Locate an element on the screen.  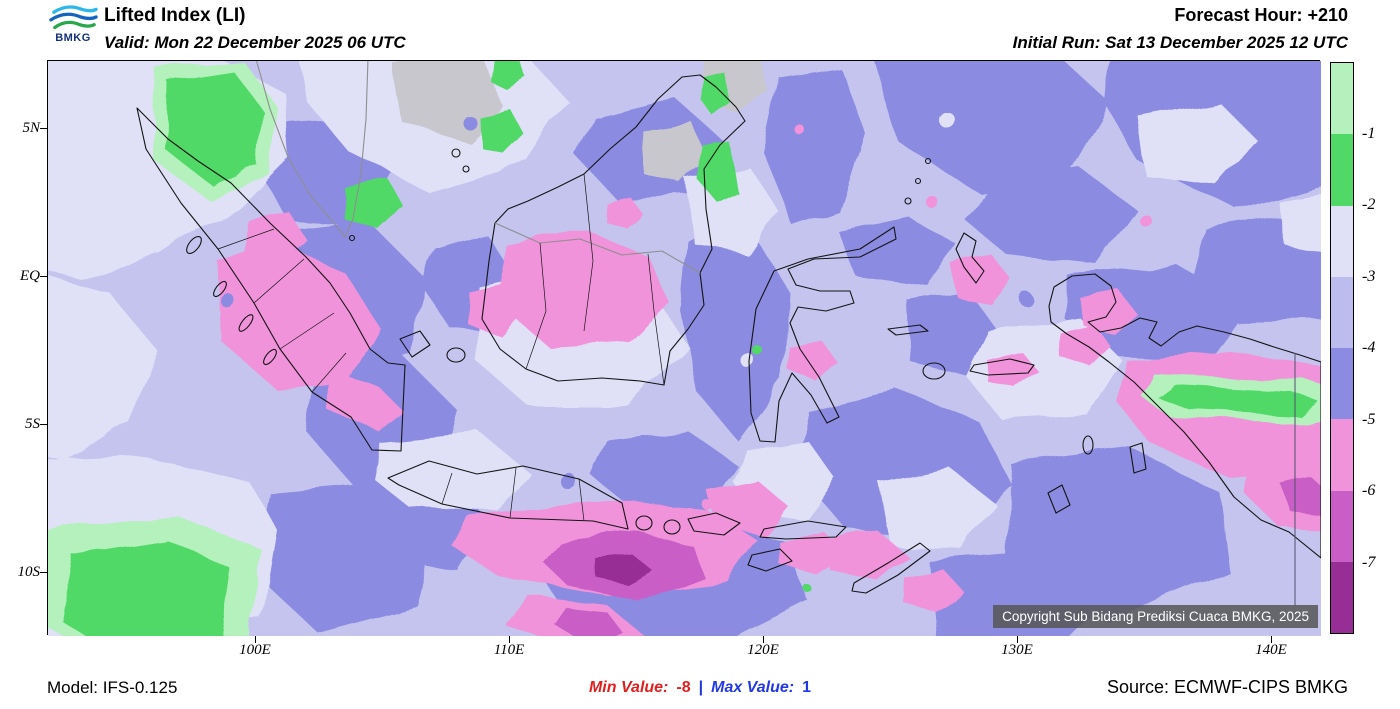
legend-label: -4 is located at coordinates (1369, 347).